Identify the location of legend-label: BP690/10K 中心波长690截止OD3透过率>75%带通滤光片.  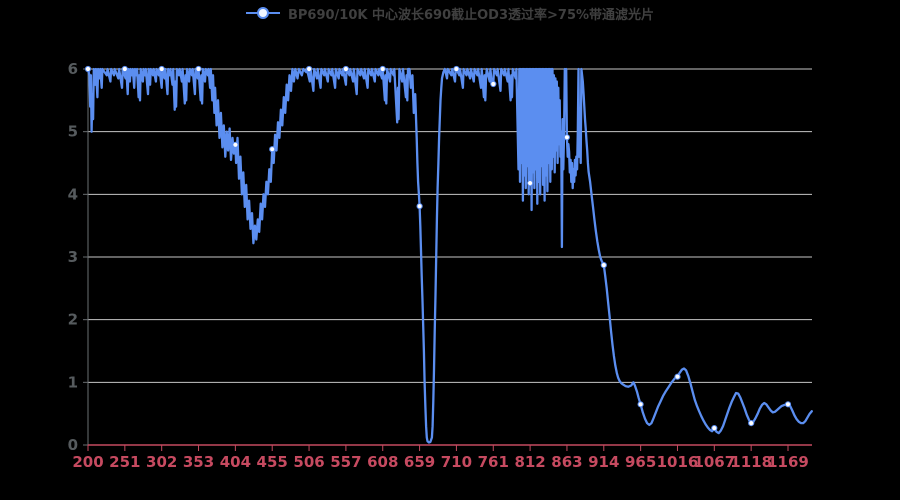
(471, 15).